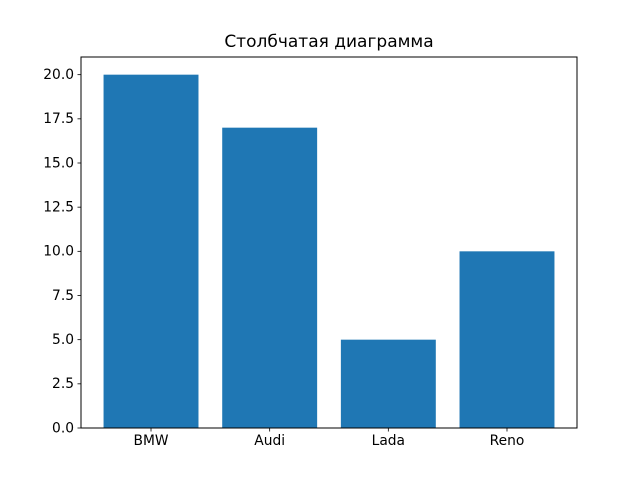 This screenshot has width=640, height=480. I want to click on y-tick-label: 10.0, so click(58, 252).